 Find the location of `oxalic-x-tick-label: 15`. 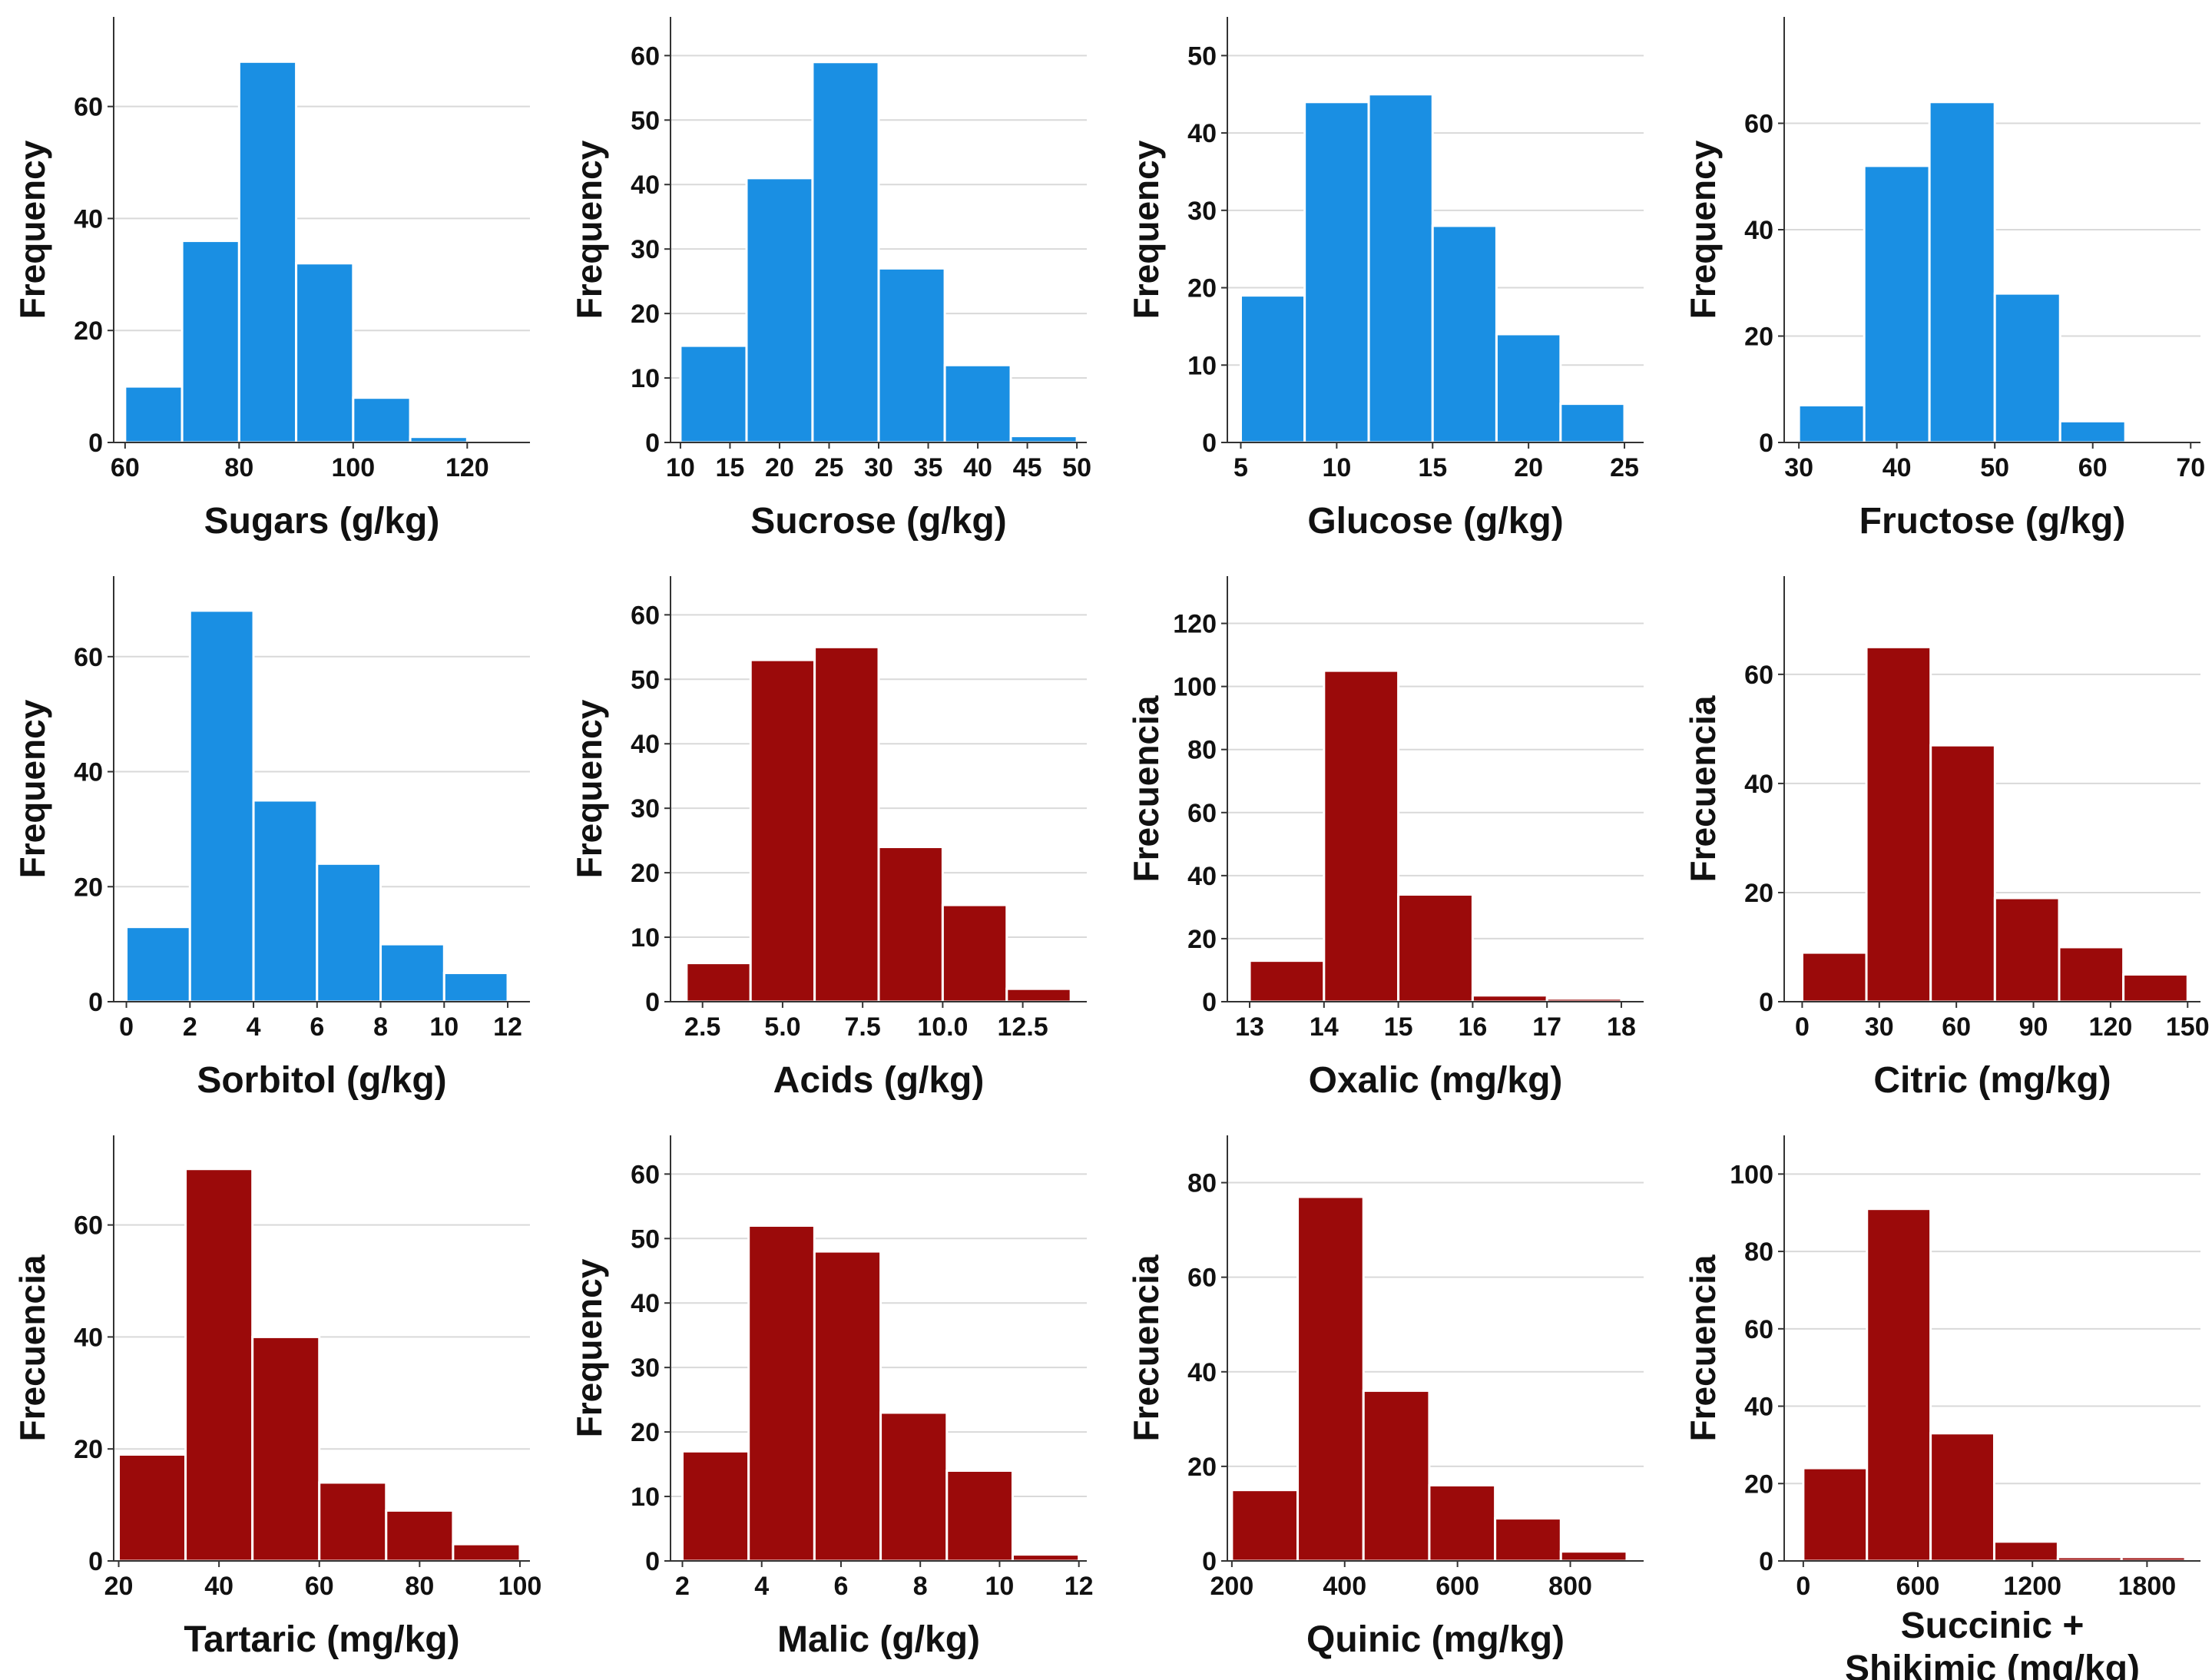

oxalic-x-tick-label: 15 is located at coordinates (1399, 1027).